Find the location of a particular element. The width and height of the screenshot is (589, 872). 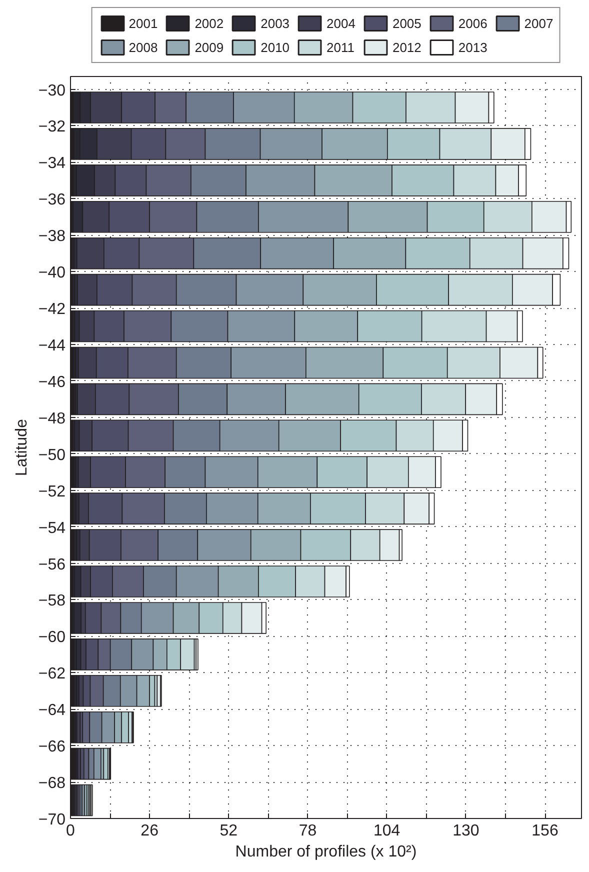

legend-label: 2003 is located at coordinates (275, 23).